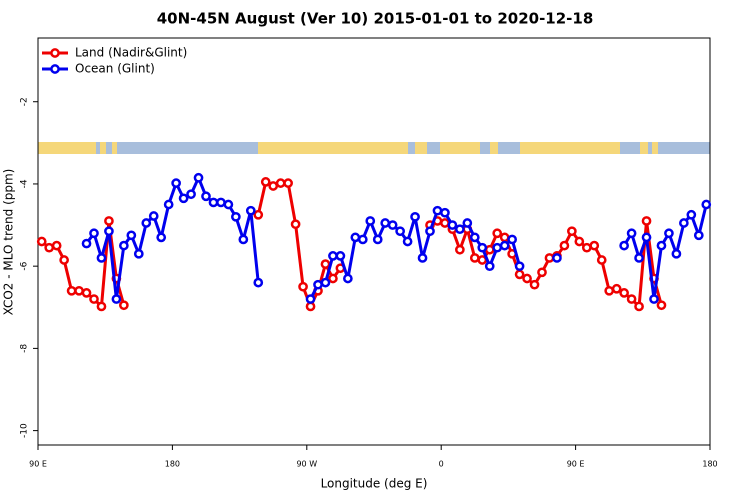 The width and height of the screenshot is (750, 504). I want to click on y-axis-label: XCO2 - MLO trend (ppm), so click(9, 242).